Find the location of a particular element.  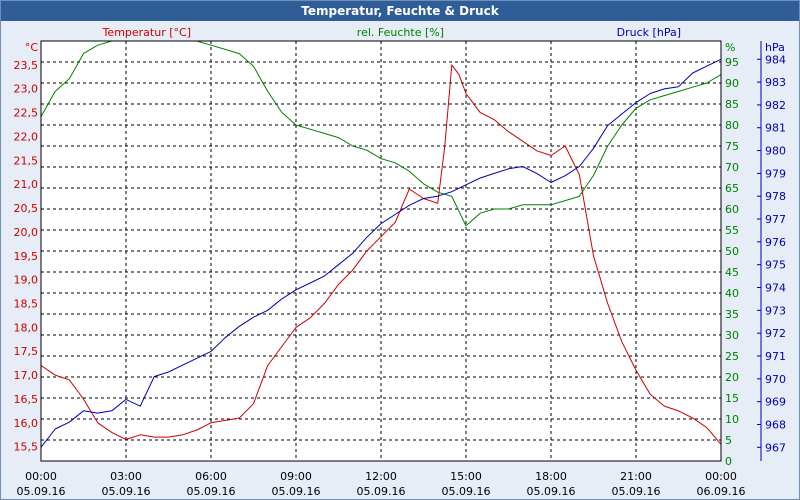

temperature-tick-label: 23,0 is located at coordinates (26, 89).